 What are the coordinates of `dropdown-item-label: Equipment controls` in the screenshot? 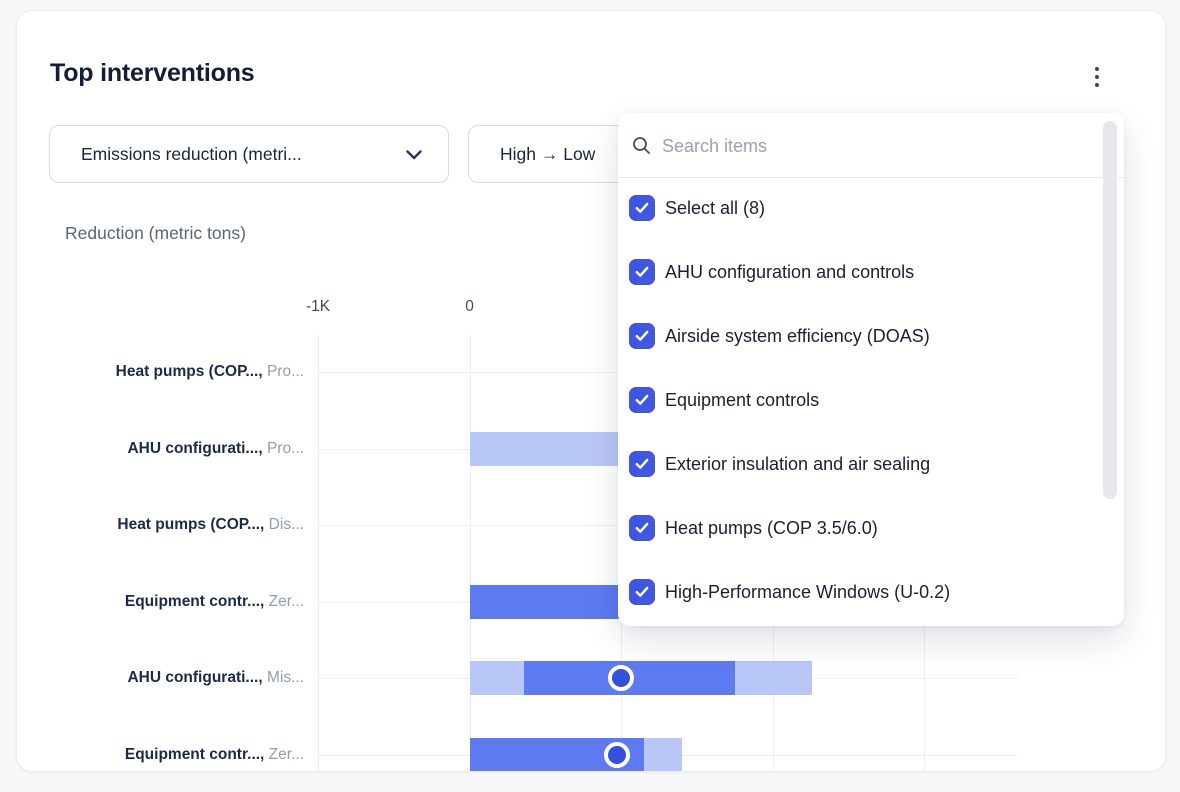 It's located at (742, 399).